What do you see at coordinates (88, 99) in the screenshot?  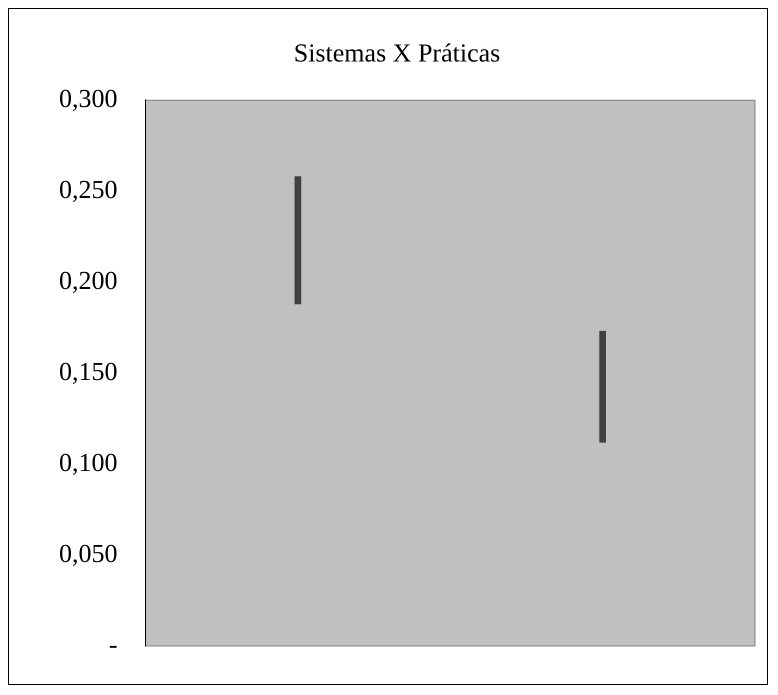 I see `y-tick-label: 0,300` at bounding box center [88, 99].